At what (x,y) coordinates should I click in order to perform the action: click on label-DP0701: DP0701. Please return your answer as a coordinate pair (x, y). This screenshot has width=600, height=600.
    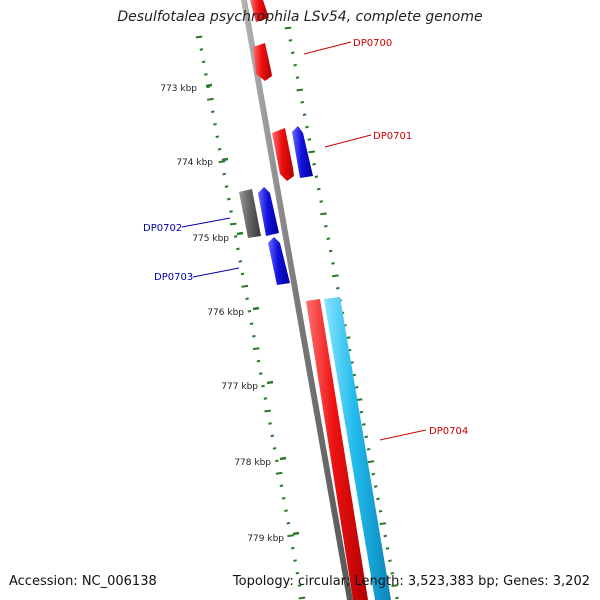
    Looking at the image, I should click on (392, 136).